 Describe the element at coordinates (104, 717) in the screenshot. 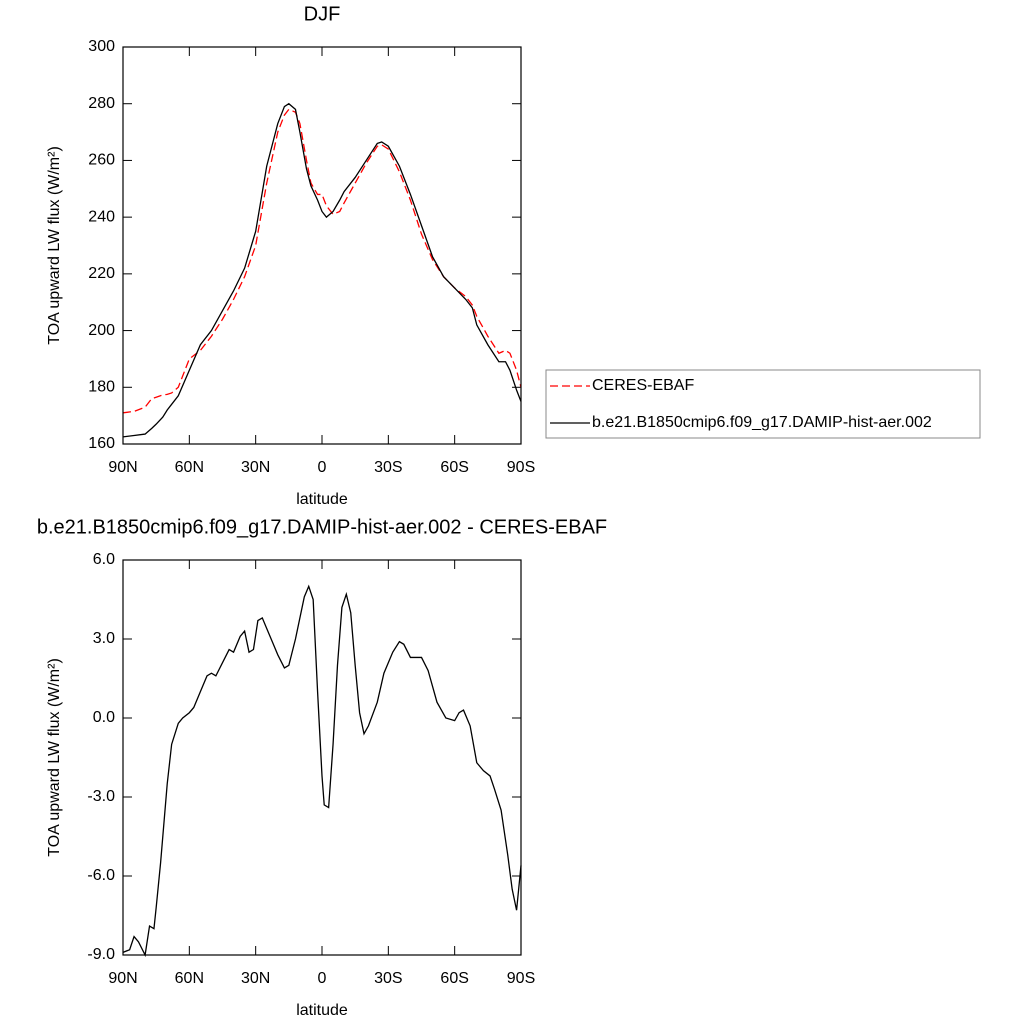

I see `y-tick-label: 0.0` at that location.